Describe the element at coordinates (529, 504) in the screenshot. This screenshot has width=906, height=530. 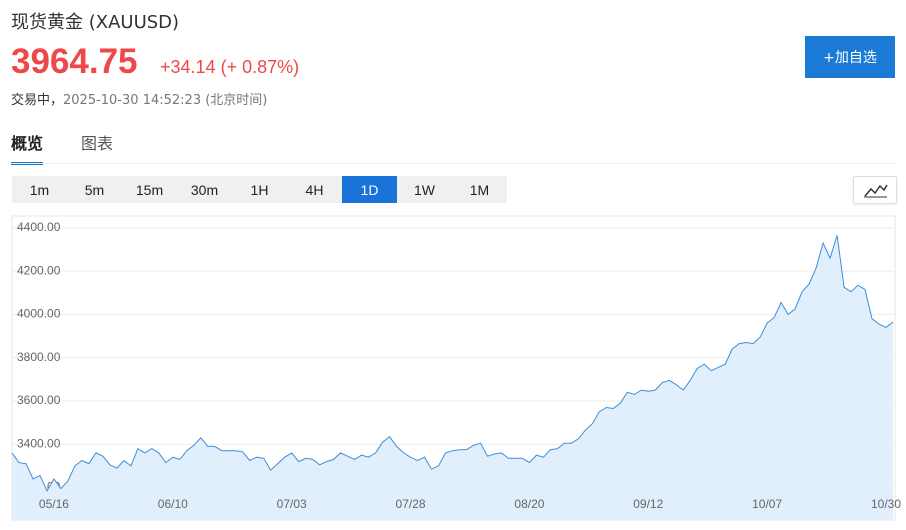
I see `x-tick-label: 08/20` at that location.